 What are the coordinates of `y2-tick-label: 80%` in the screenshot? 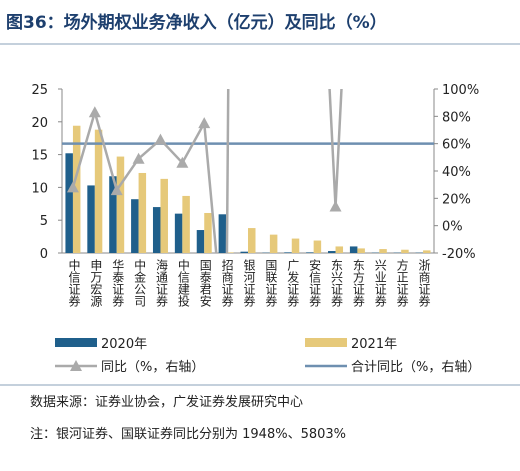 It's located at (456, 117).